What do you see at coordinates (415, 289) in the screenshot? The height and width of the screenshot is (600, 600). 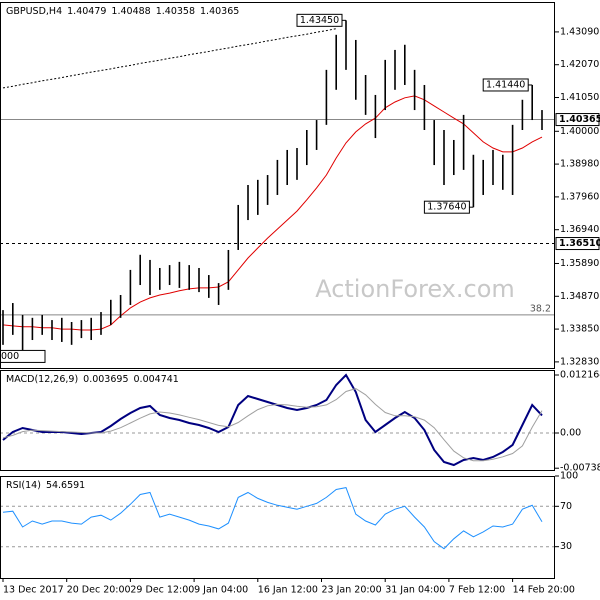 I see `watermark: ActionForex.com` at bounding box center [415, 289].